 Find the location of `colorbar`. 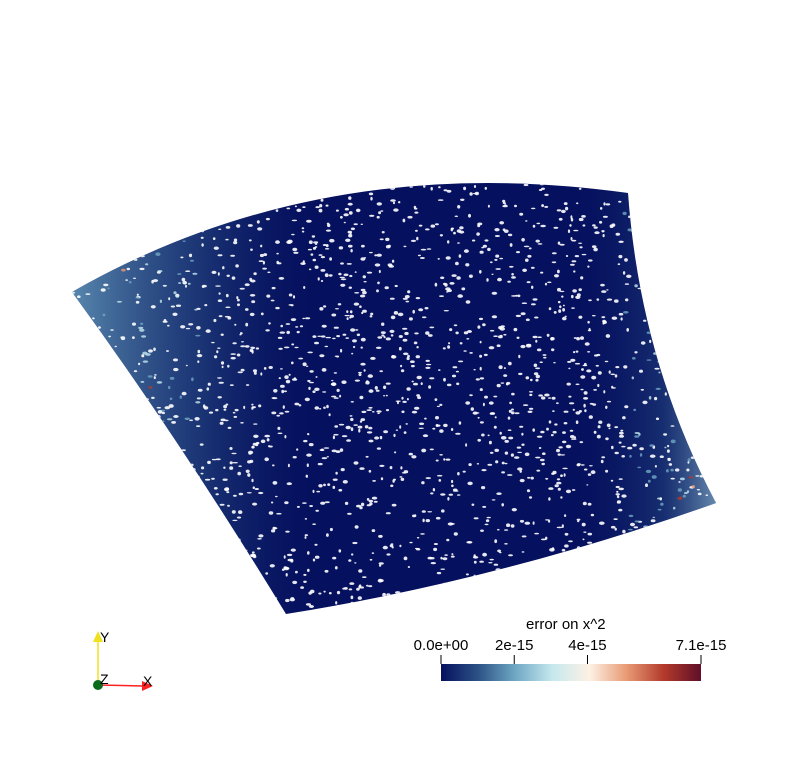

colorbar is located at coordinates (571, 672).